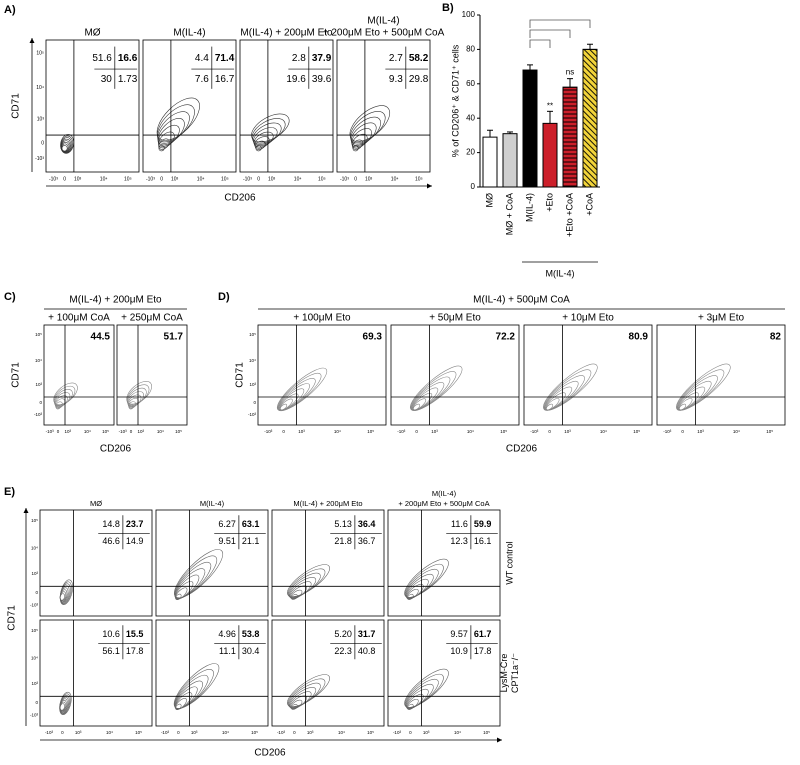 This screenshot has height=765, width=800. What do you see at coordinates (107, 79) in the screenshot?
I see `quadrant-value: 30` at bounding box center [107, 79].